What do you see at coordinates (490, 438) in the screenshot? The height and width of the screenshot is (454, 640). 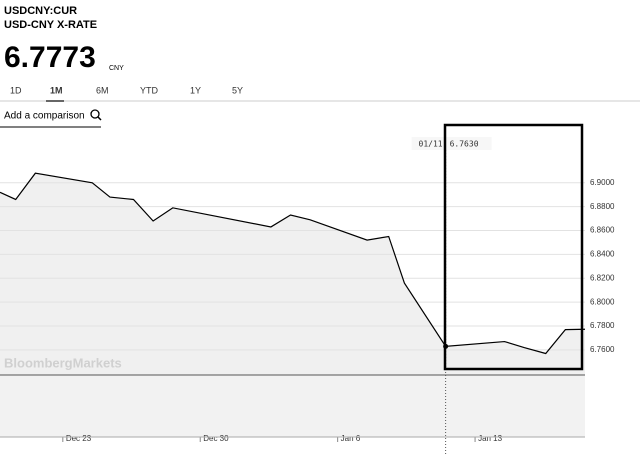 I see `x-tick-label: Jan 13` at bounding box center [490, 438].